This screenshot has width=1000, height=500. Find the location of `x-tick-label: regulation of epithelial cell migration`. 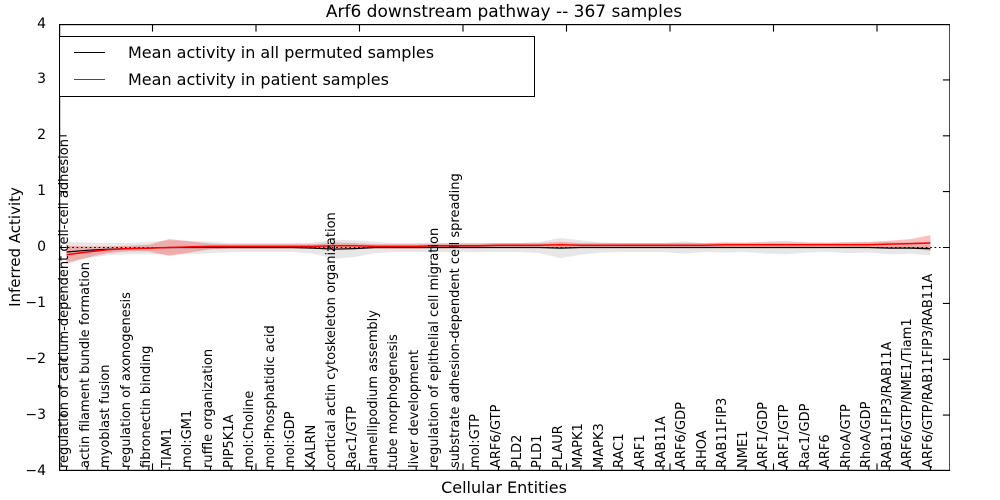

x-tick-label: regulation of epithelial cell migration is located at coordinates (435, 347).